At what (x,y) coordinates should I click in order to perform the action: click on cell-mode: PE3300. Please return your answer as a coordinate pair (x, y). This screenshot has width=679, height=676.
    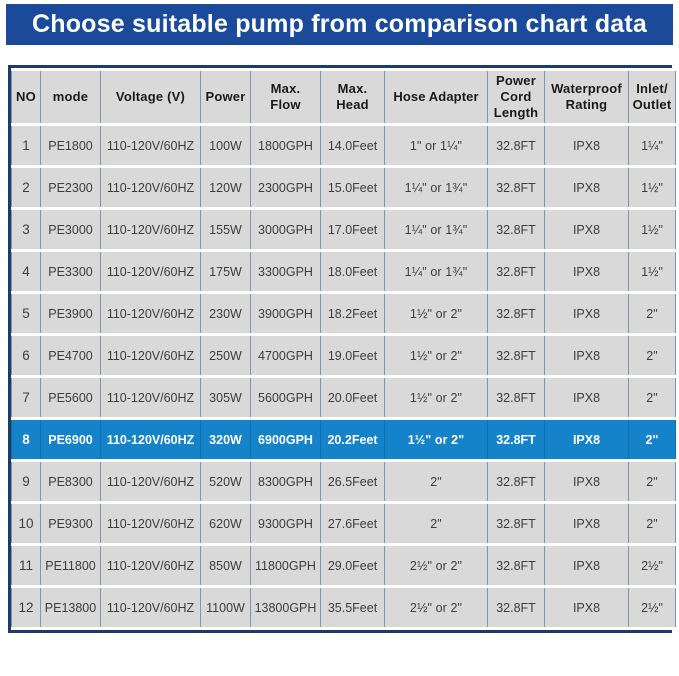
    Looking at the image, I should click on (70, 271).